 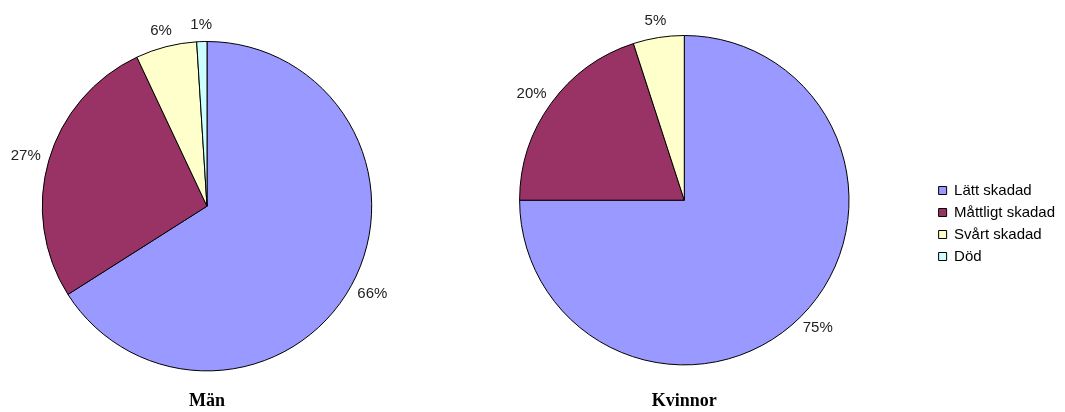 What do you see at coordinates (207, 399) in the screenshot?
I see `text: Män` at bounding box center [207, 399].